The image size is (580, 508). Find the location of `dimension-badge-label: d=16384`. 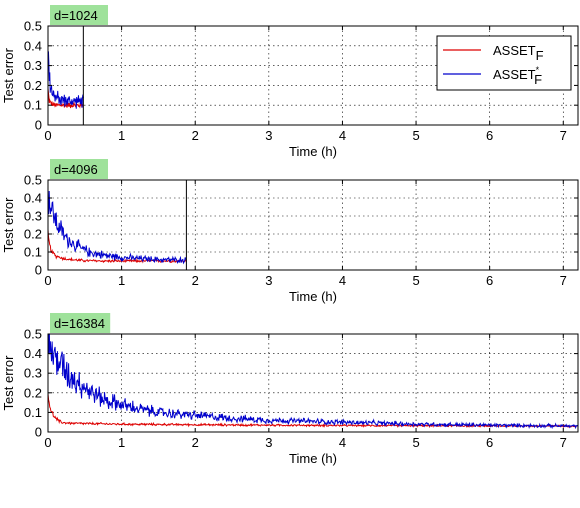

dimension-badge-label: d=16384 is located at coordinates (79, 323).